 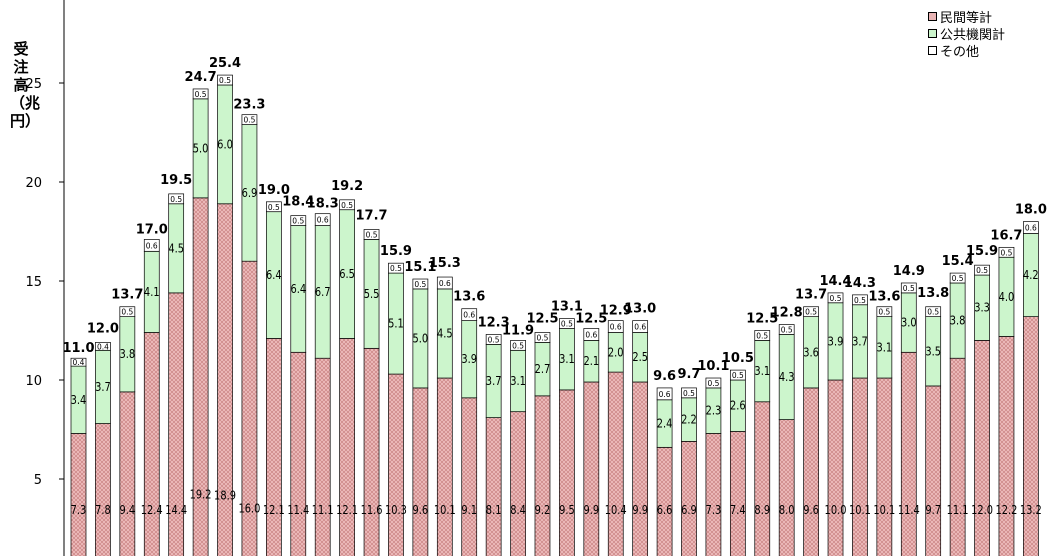 What do you see at coordinates (225, 144) in the screenshot?
I see `data-label-public: 6.0` at bounding box center [225, 144].